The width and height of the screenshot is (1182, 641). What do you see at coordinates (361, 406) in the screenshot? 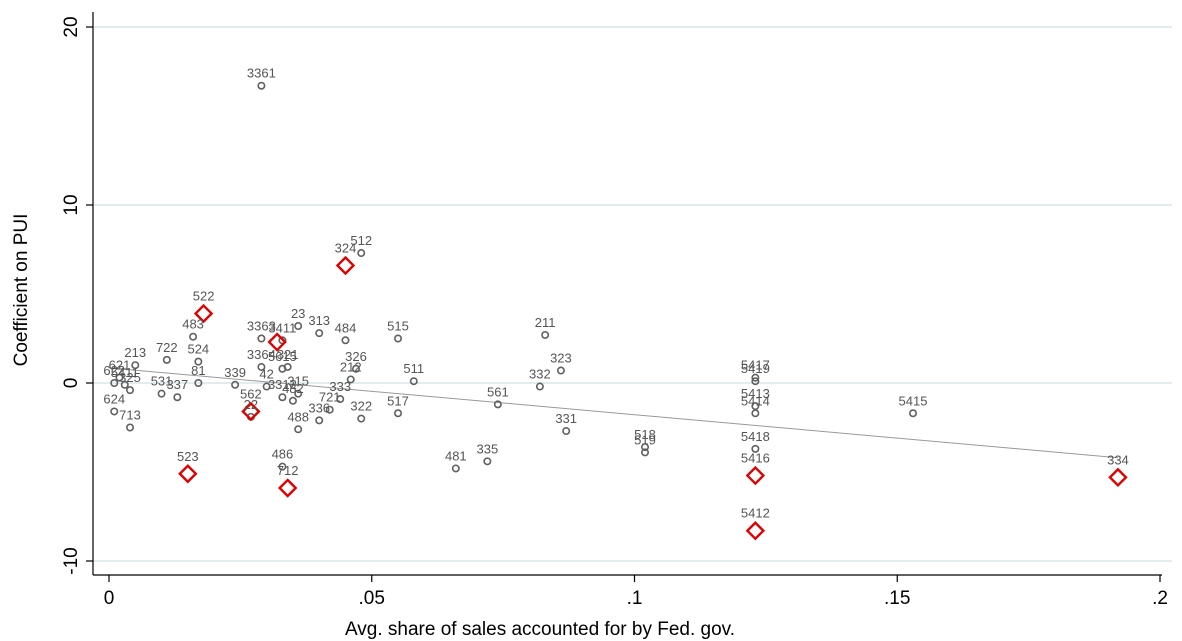
I see `point-label: 322` at bounding box center [361, 406].